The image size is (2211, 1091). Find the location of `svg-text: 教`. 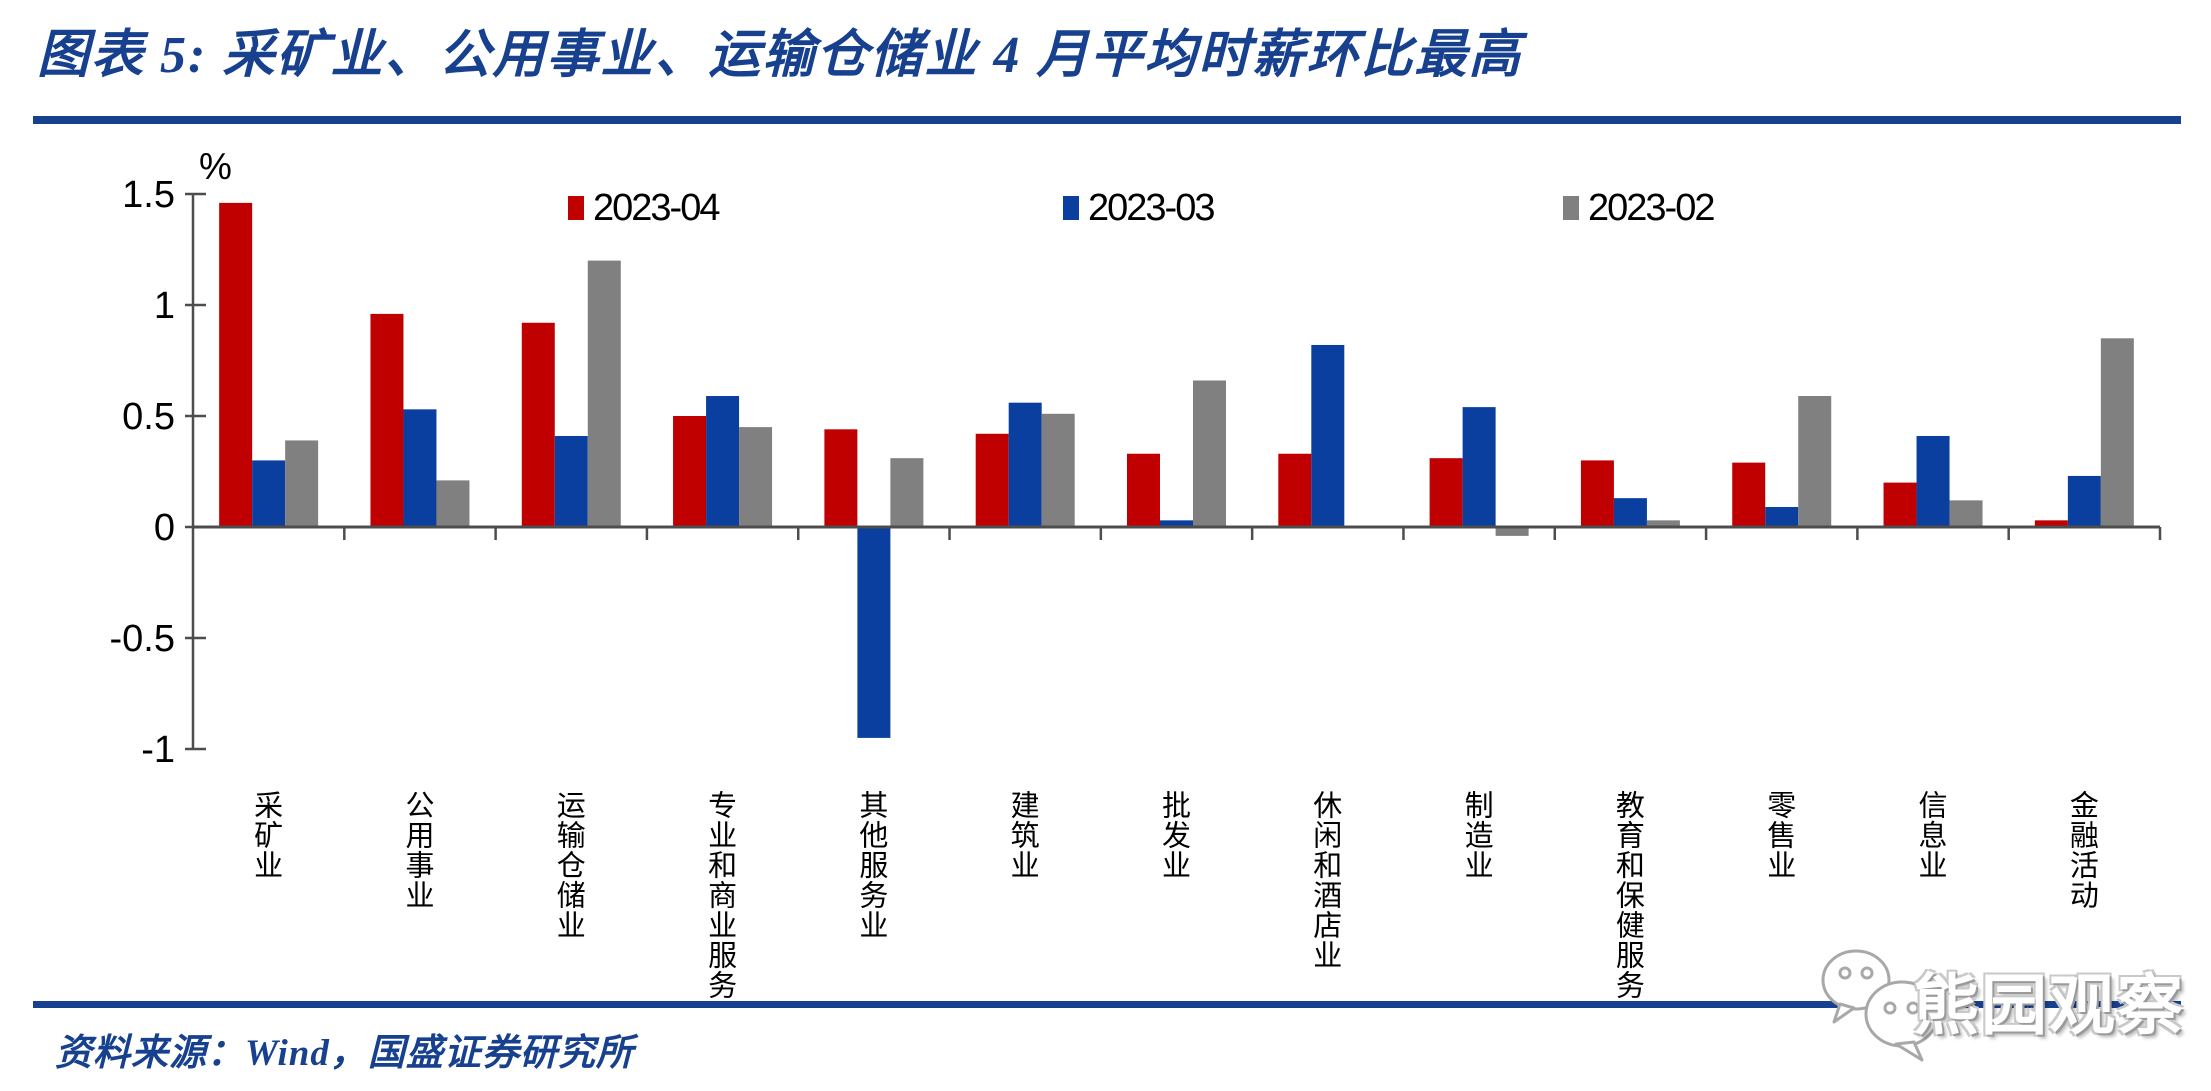

svg-text: 教 is located at coordinates (1630, 806).